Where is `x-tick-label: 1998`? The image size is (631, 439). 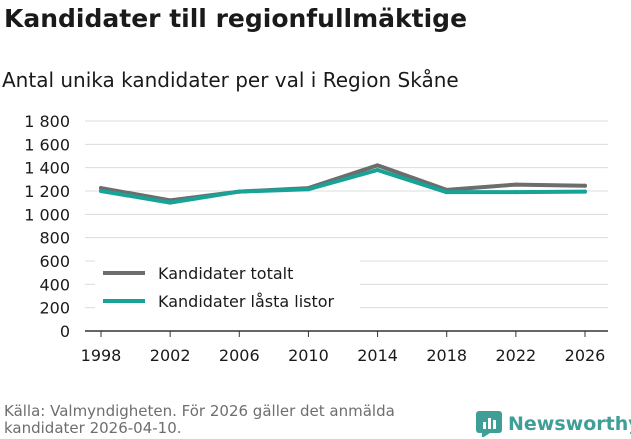
x-tick-label: 1998 is located at coordinates (101, 355).